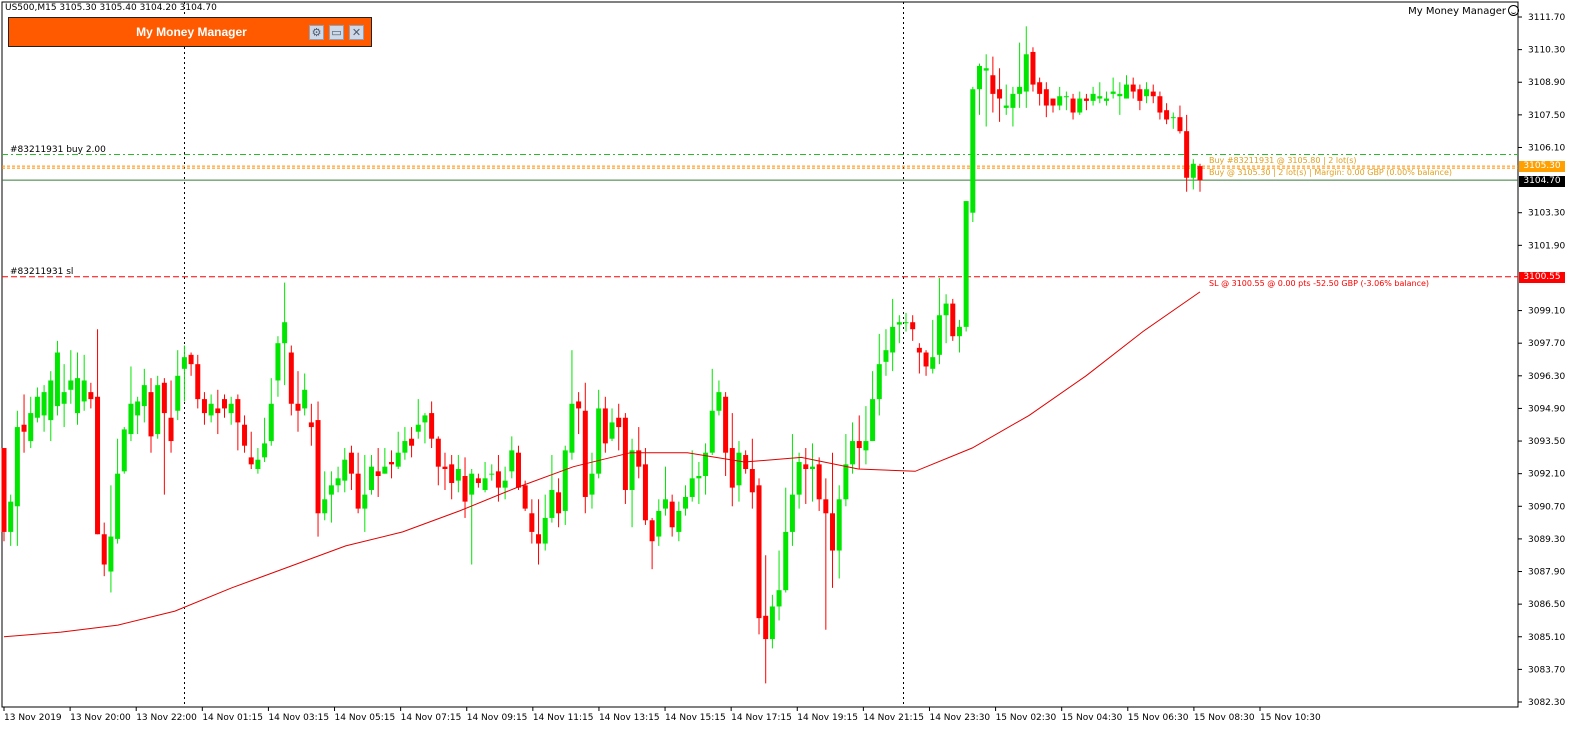  I want to click on y-tick-label: 3110.30, so click(1546, 51).